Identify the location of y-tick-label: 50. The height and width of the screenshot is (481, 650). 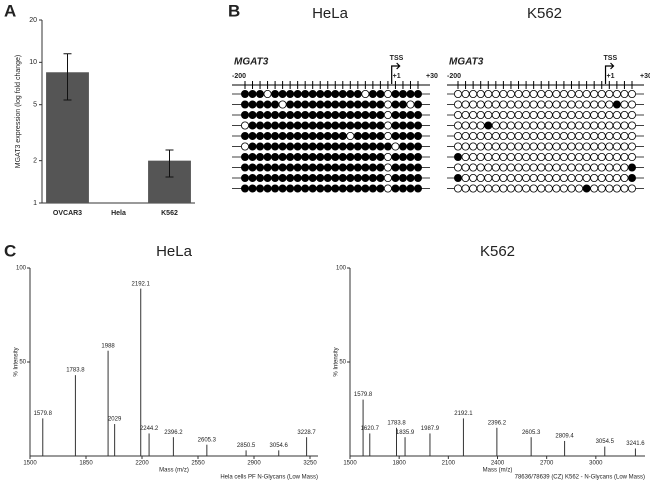
(22, 363).